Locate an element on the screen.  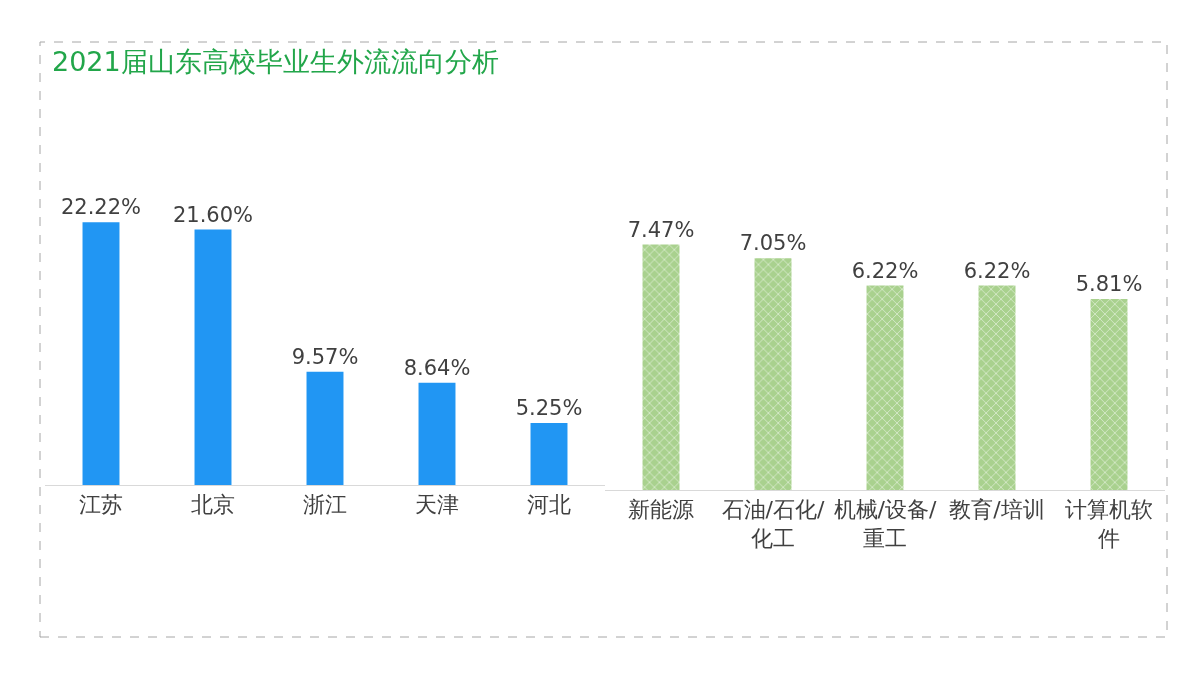
data-label: 8.64% is located at coordinates (437, 367).